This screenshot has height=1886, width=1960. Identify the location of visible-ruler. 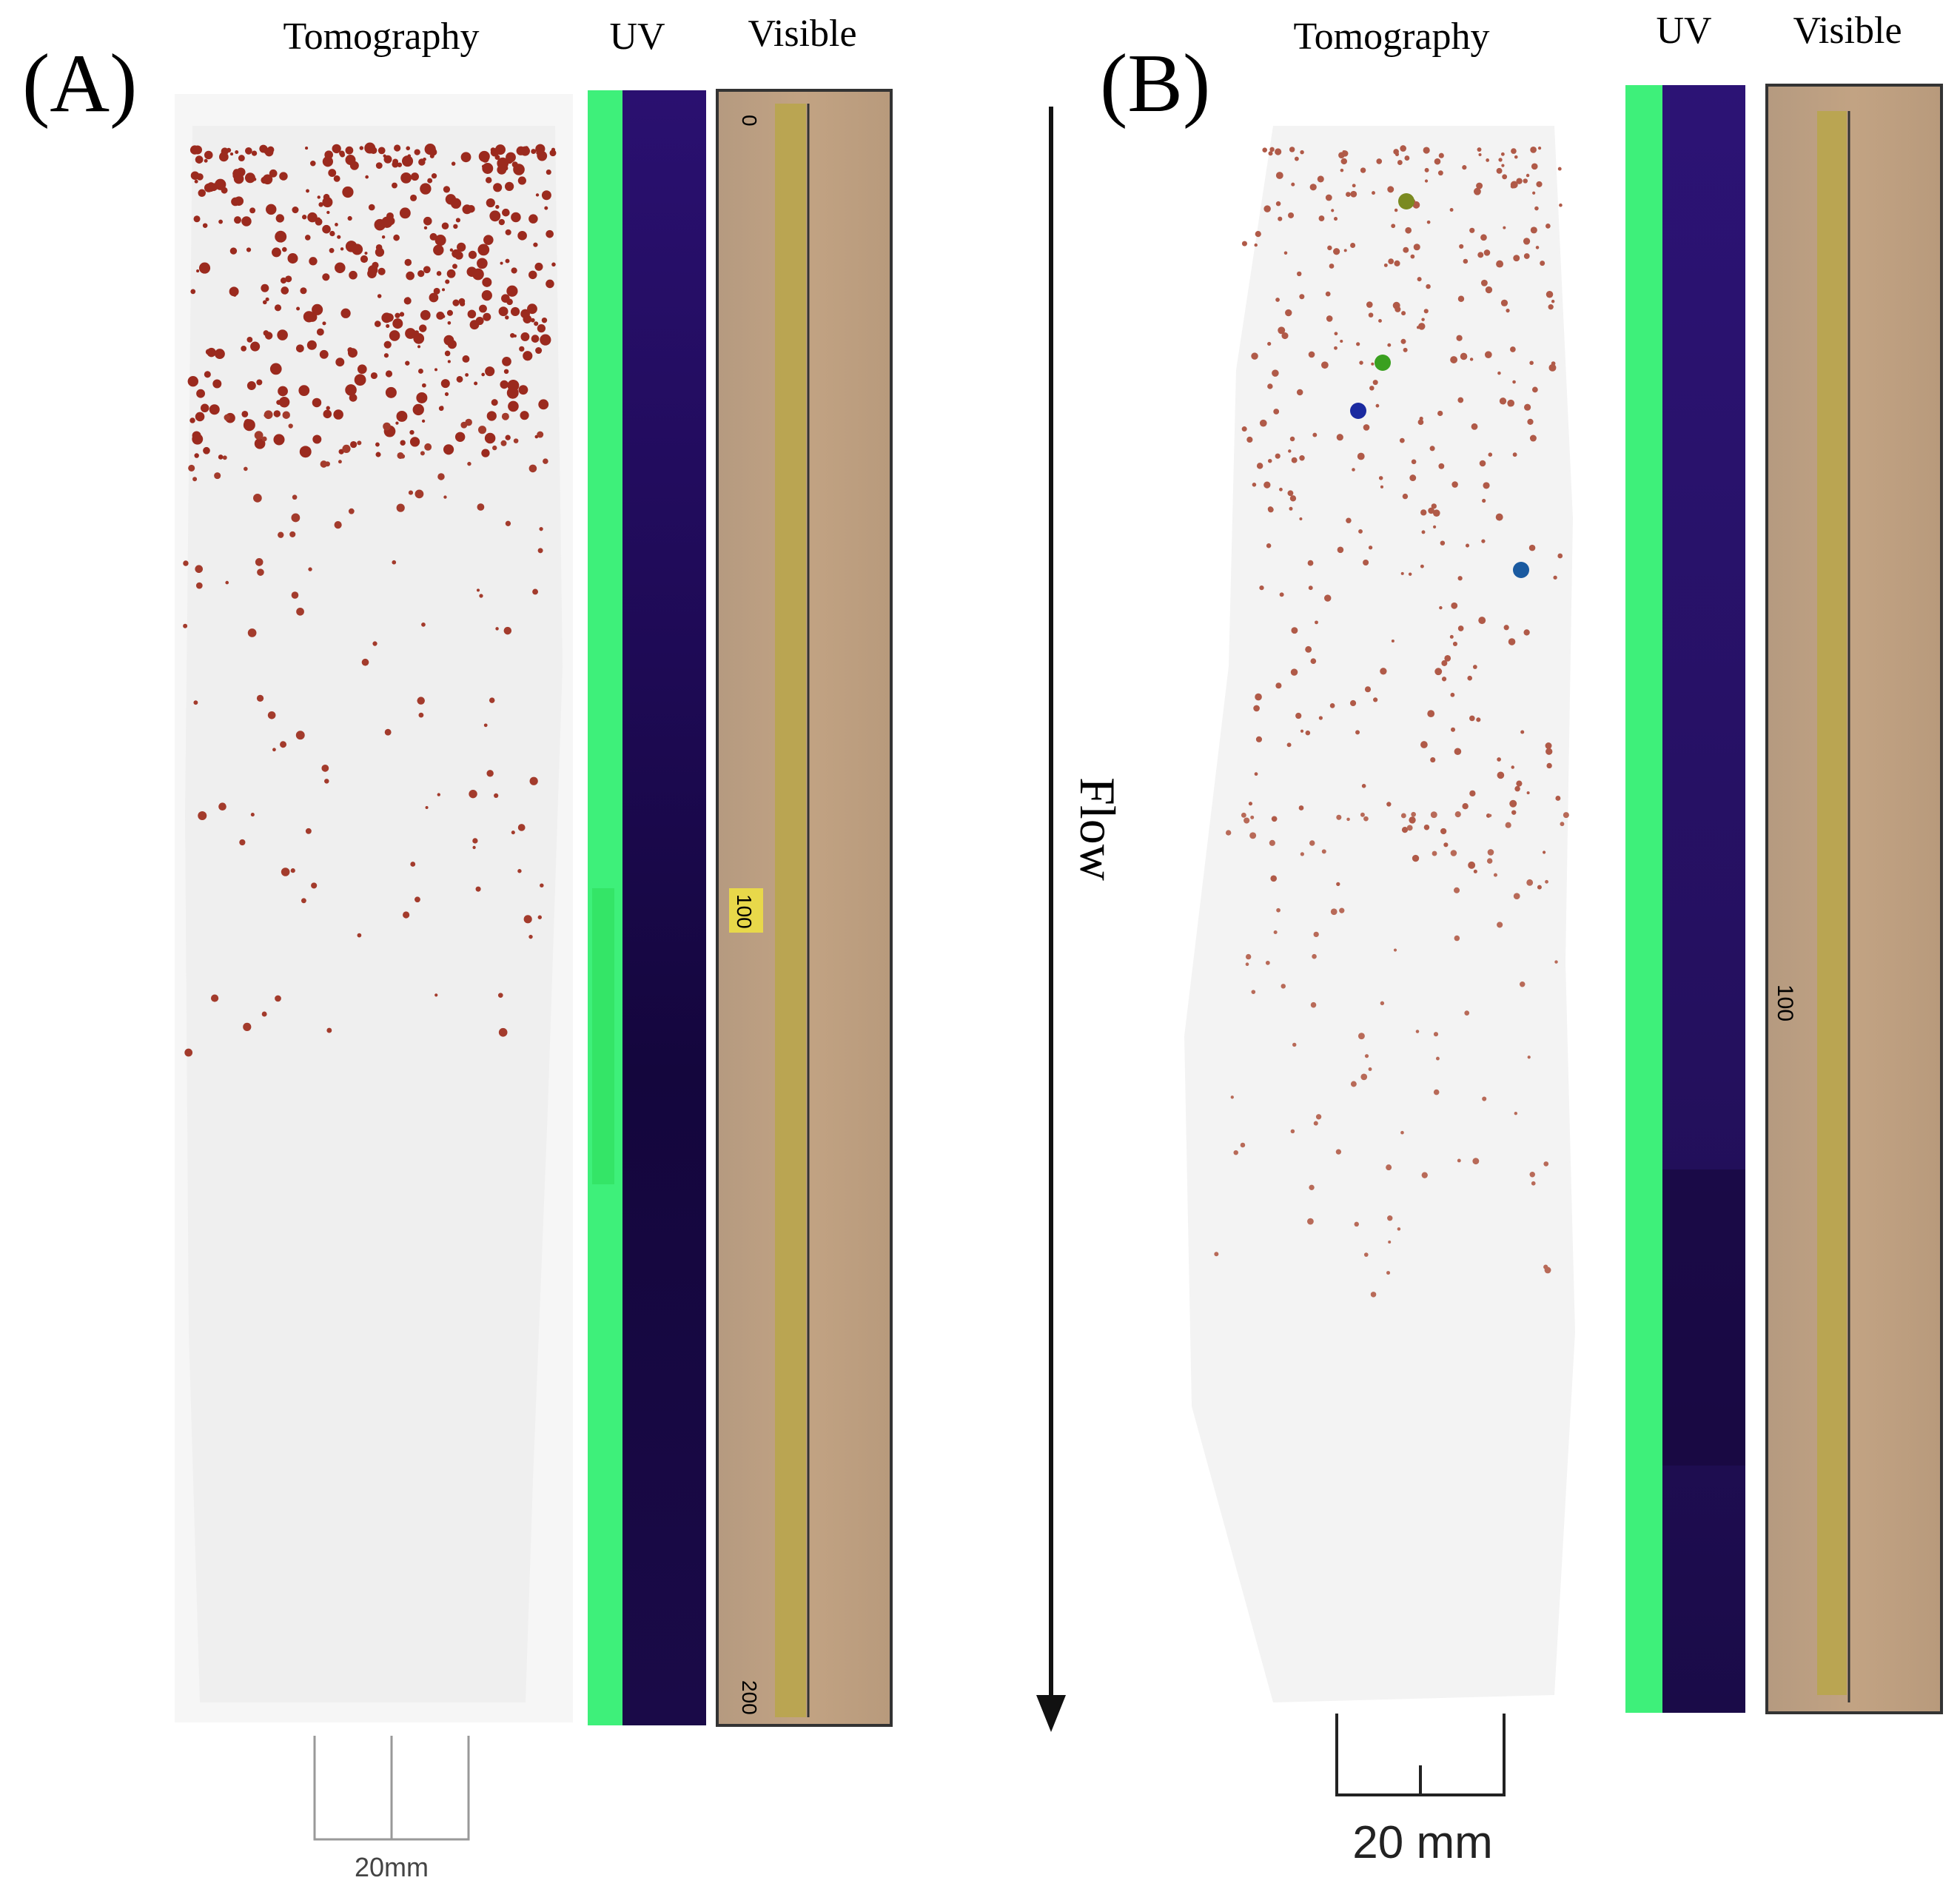
(791, 910).